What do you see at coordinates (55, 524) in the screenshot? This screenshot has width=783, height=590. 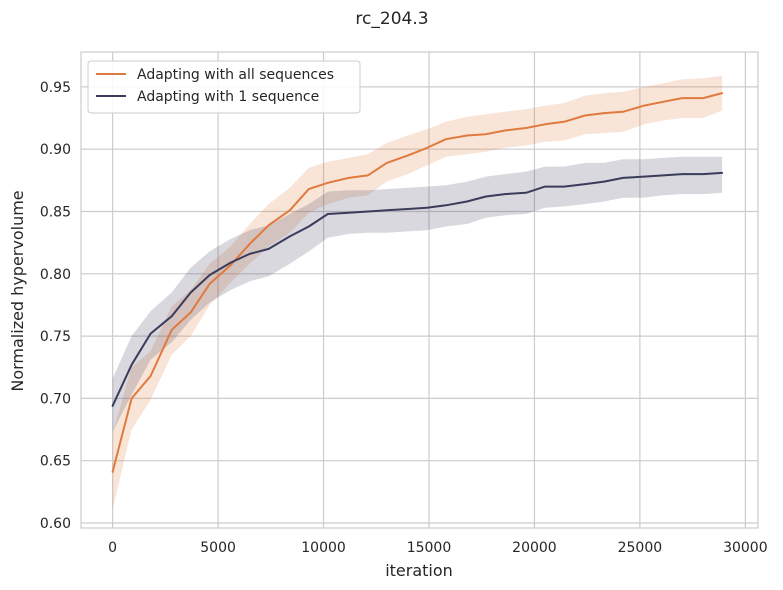 I see `y-tick-label: 0.60` at bounding box center [55, 524].